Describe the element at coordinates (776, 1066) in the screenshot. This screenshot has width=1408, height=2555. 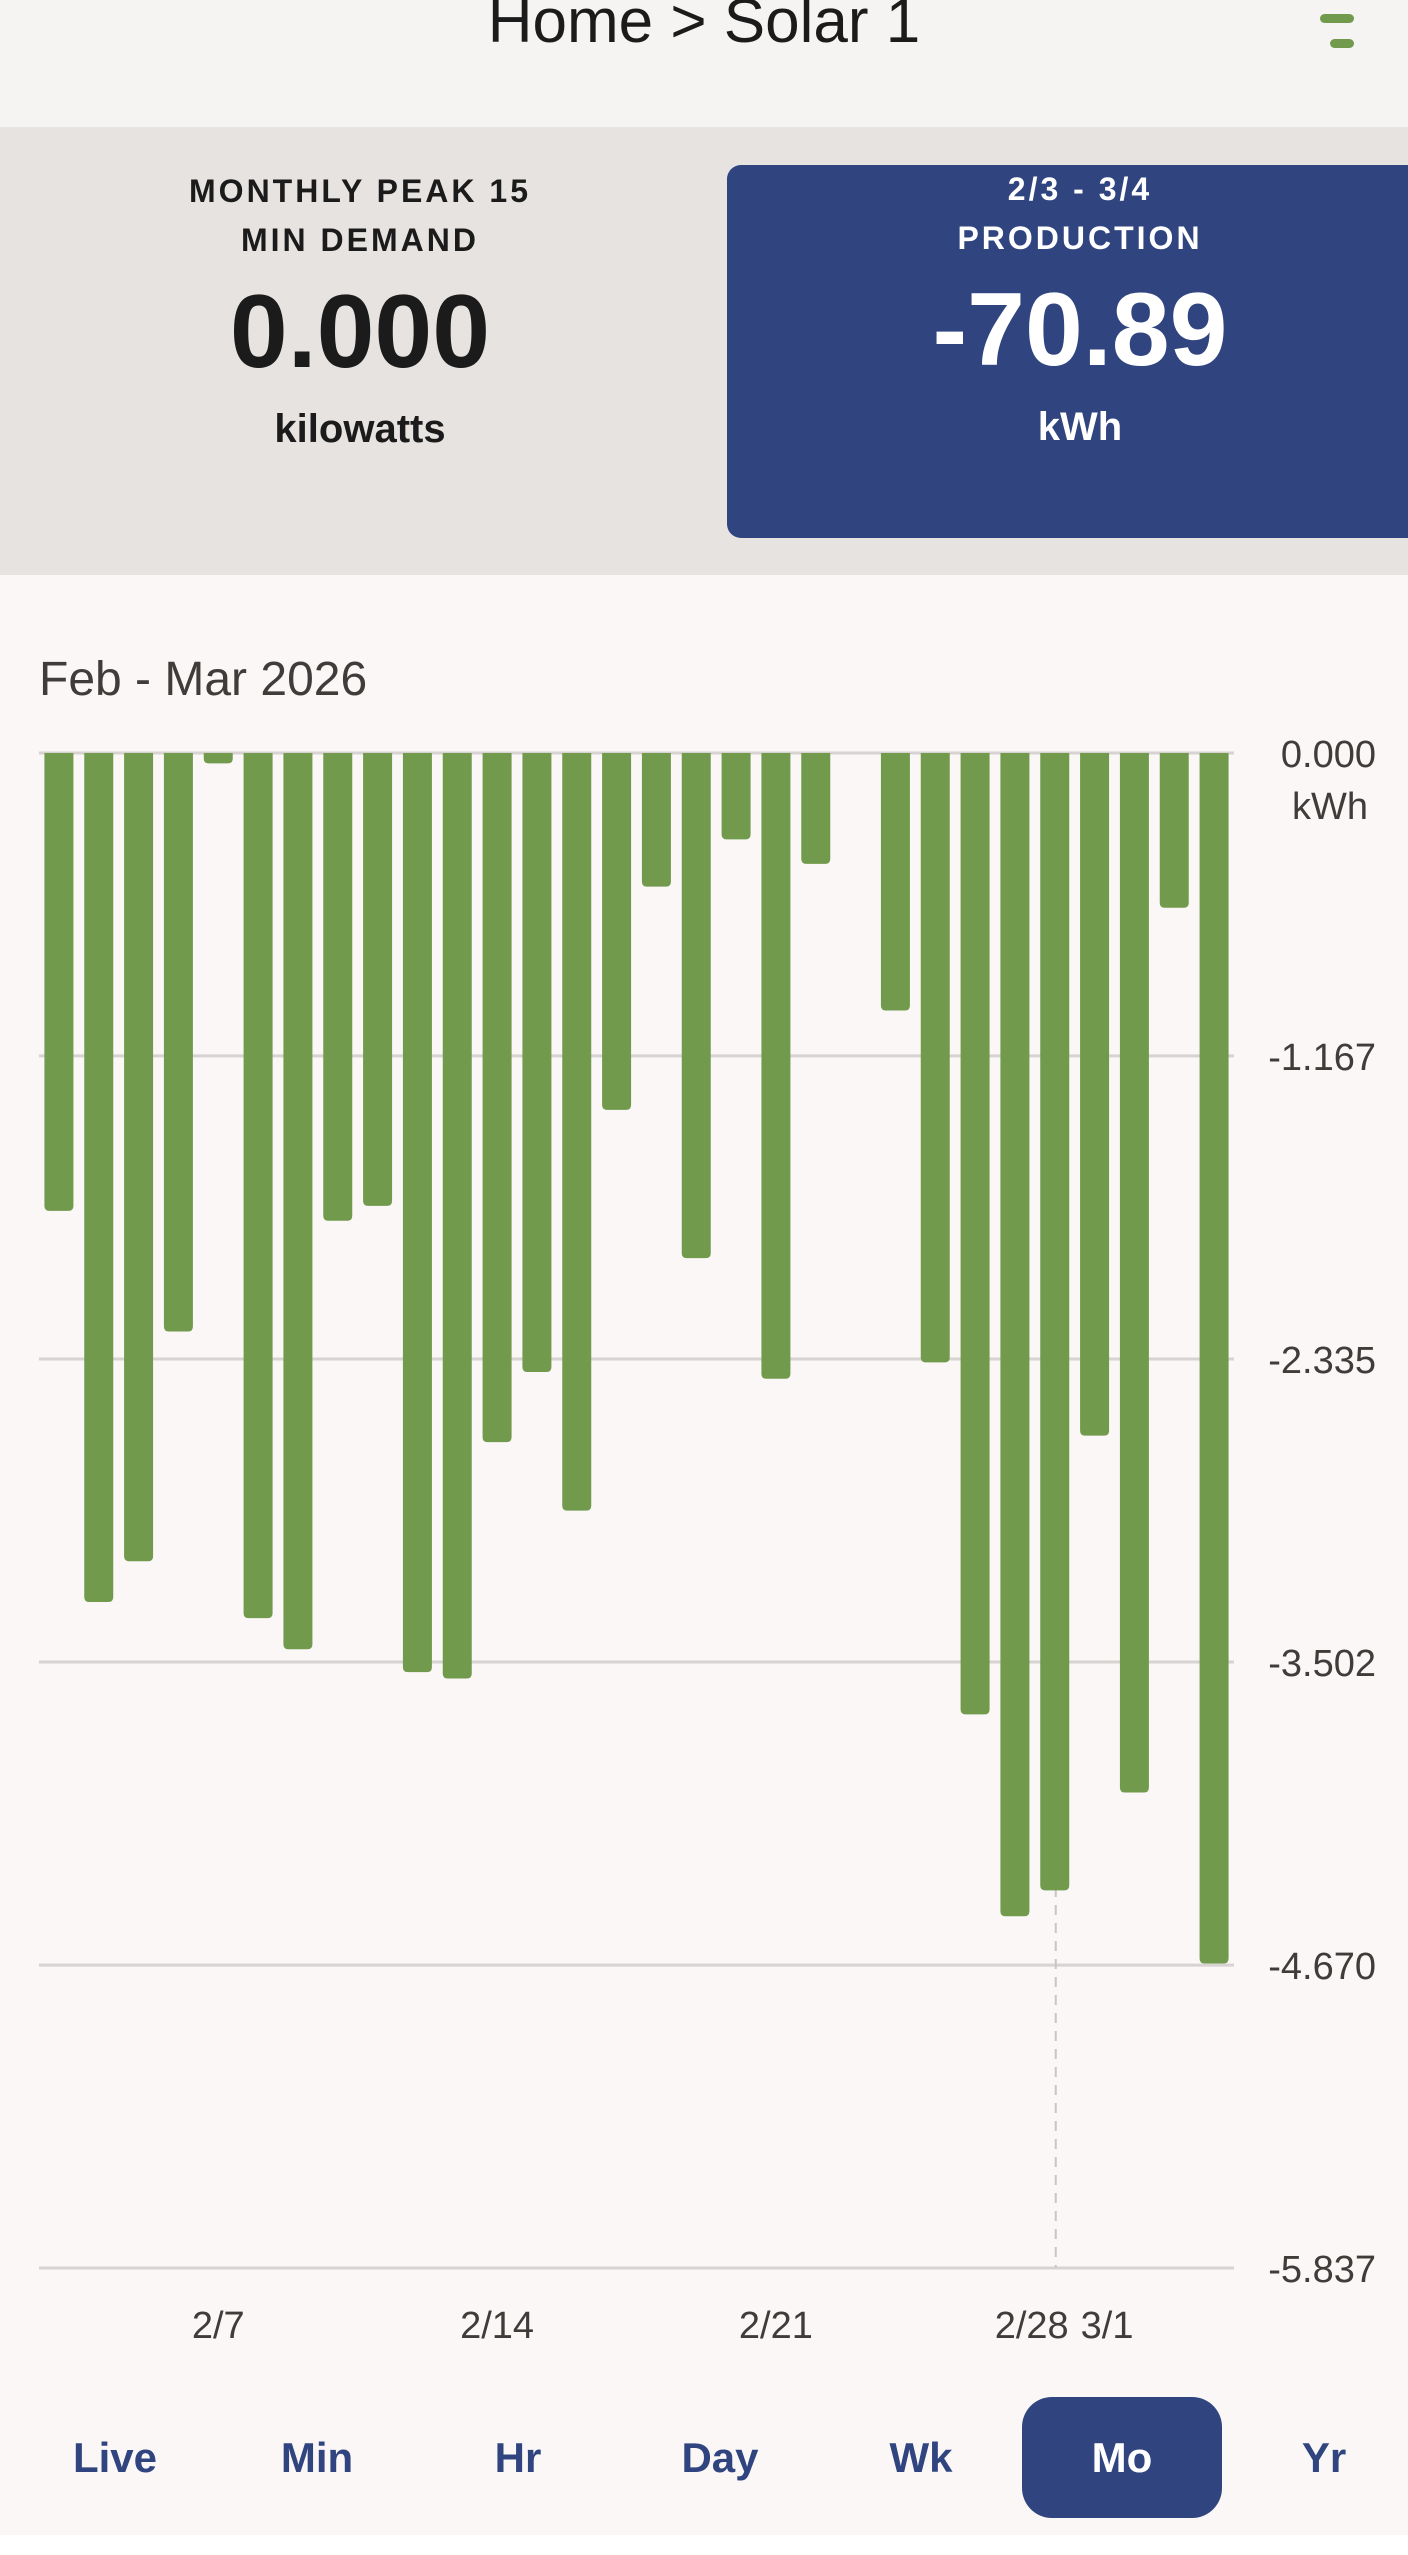
I see `bar-2/21` at that location.